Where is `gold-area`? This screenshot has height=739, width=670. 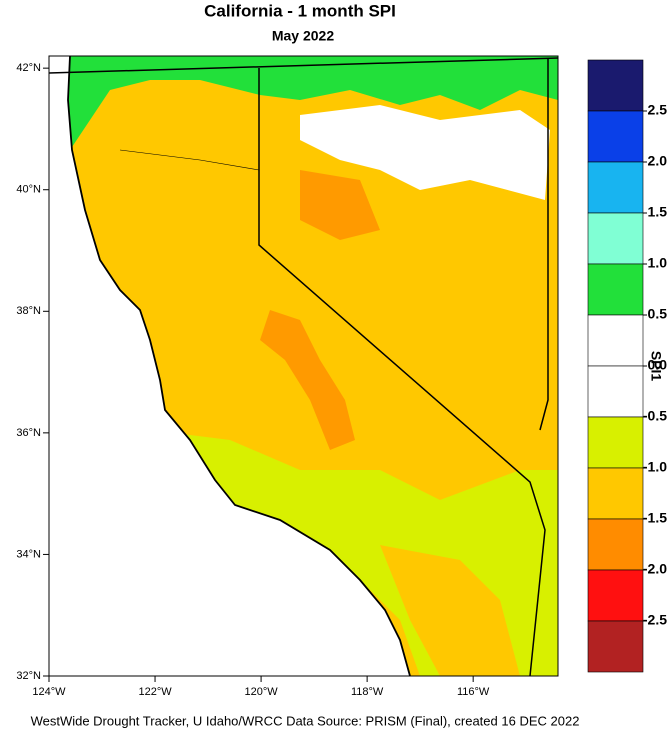
gold-area is located at coordinates (450, 610).